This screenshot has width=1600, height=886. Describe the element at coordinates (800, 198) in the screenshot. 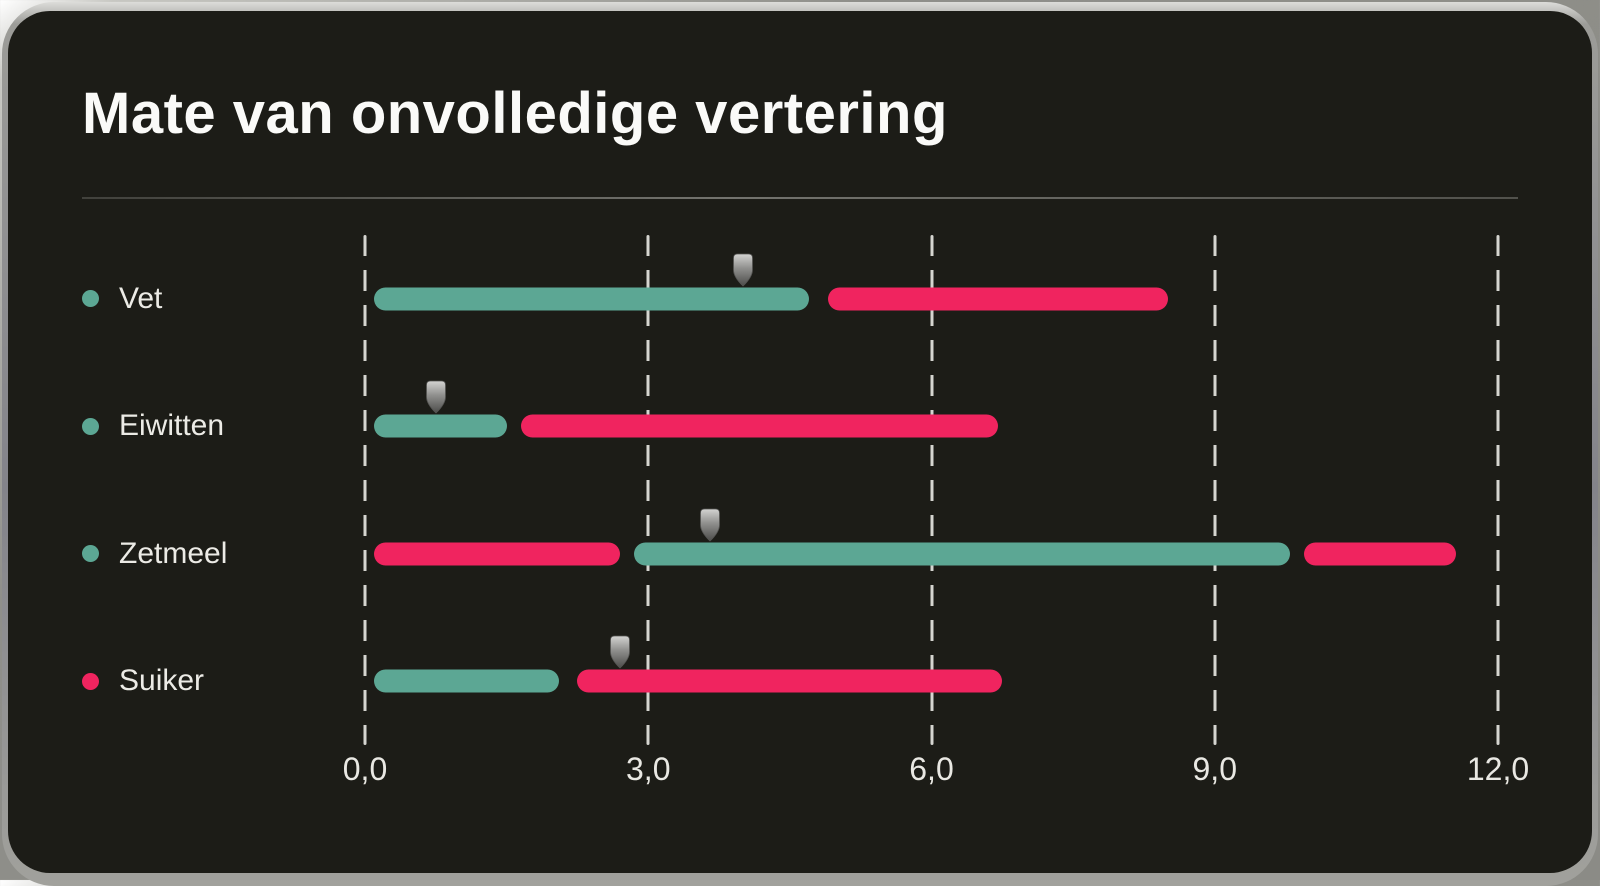

I see `title-divider` at that location.